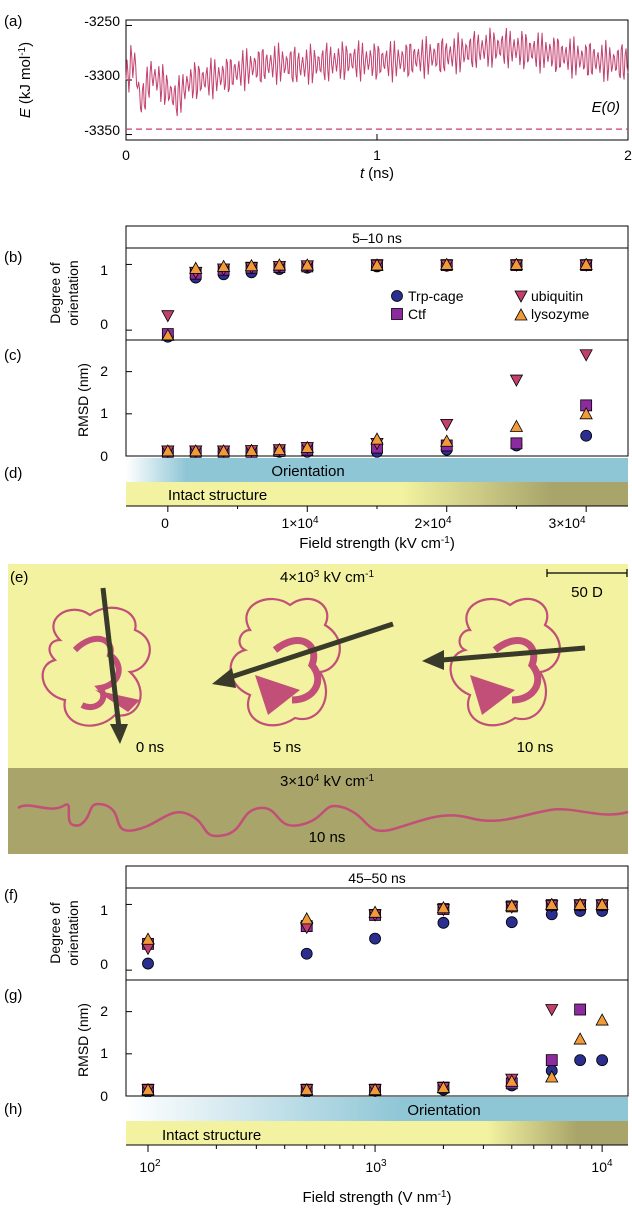 Image resolution: width=632 pixels, height=1213 pixels. What do you see at coordinates (25, 44) in the screenshot?
I see `panel-a-ylabel-close: )` at bounding box center [25, 44].